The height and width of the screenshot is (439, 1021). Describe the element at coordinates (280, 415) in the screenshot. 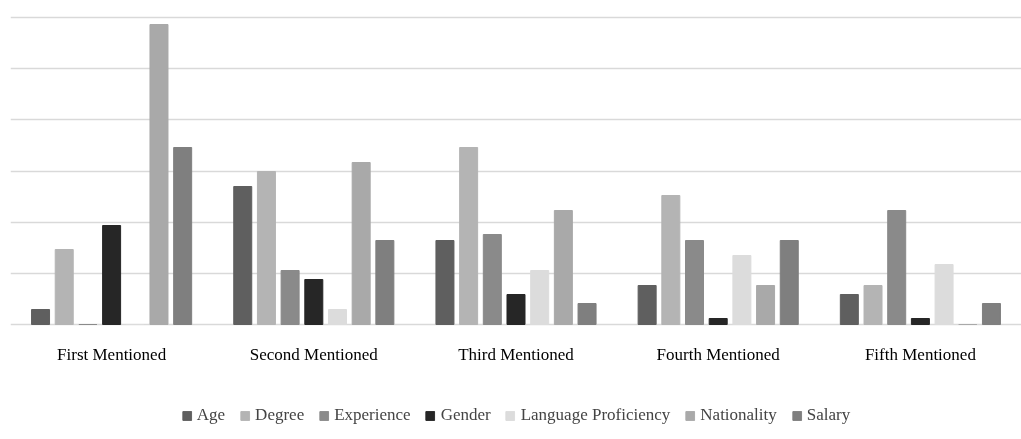

I see `legend-label: Degree` at that location.